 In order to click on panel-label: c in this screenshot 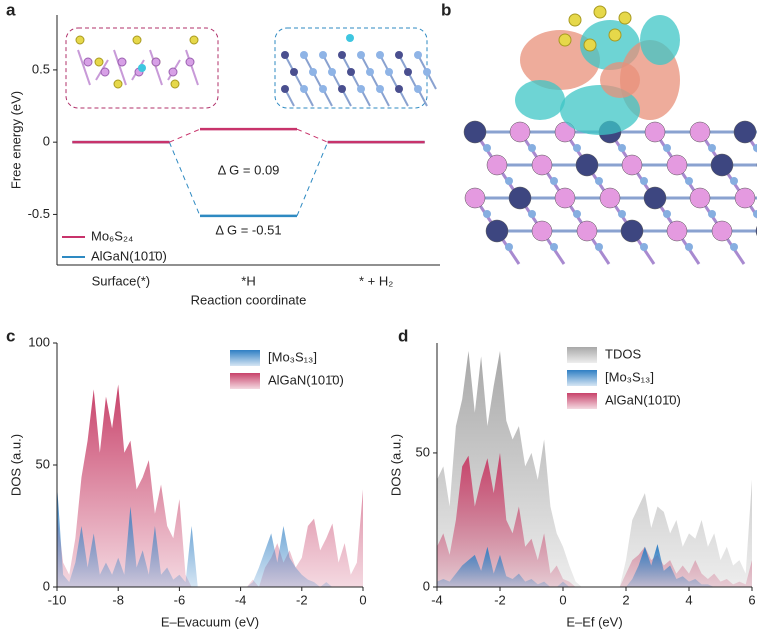, I will do `click(10, 335)`.